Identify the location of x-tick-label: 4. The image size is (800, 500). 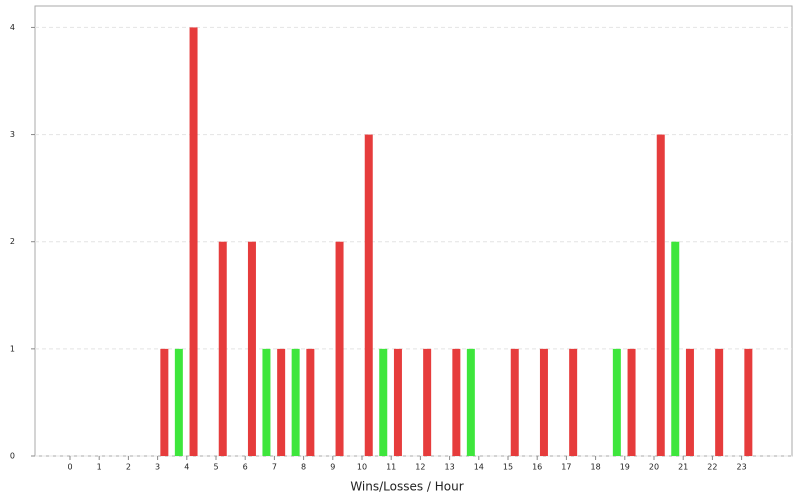
(186, 467).